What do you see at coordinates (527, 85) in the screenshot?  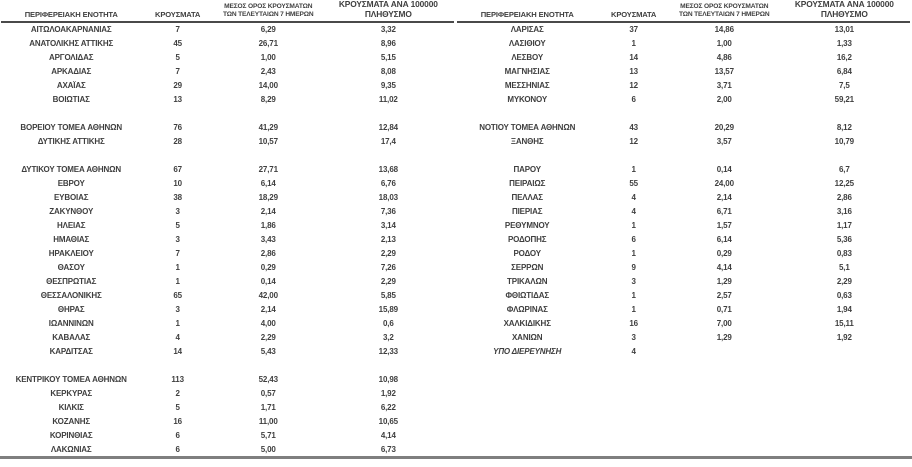 I see `cell-region: ΜΕΣΣΗΝΙΑΣ` at bounding box center [527, 85].